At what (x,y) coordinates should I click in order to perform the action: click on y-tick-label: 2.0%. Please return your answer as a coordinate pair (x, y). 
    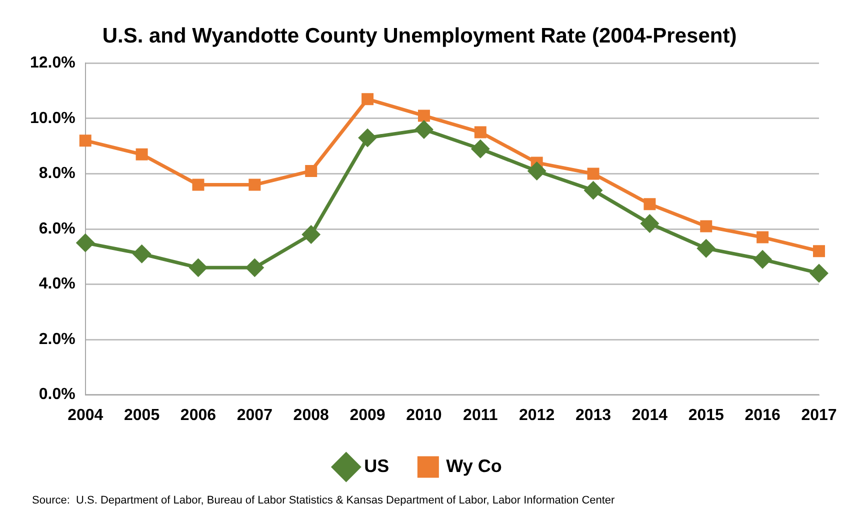
    Looking at the image, I should click on (57, 339).